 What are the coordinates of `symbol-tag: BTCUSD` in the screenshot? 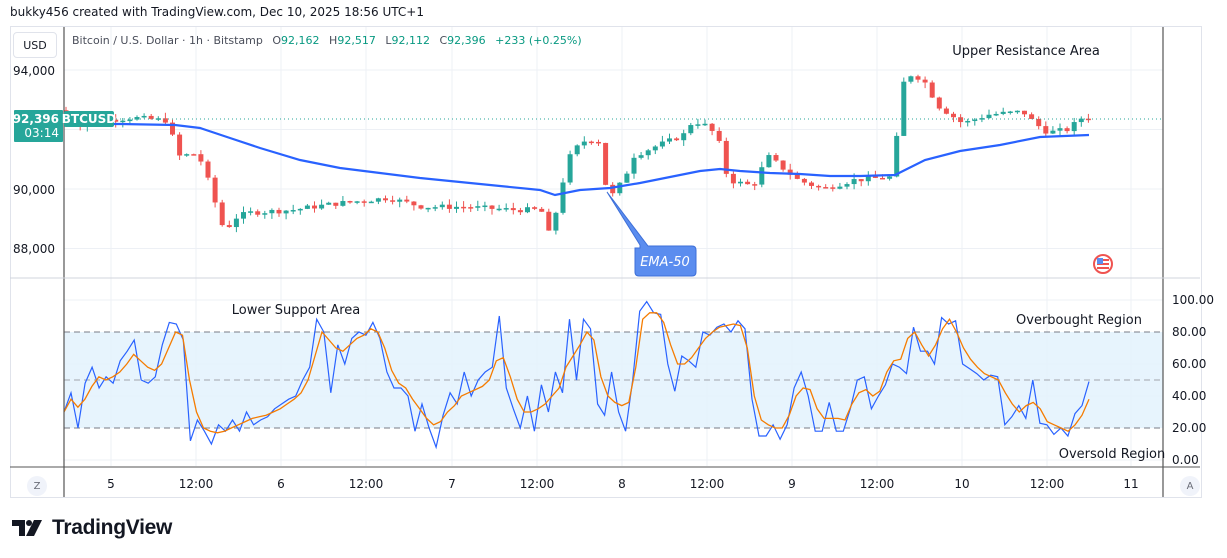 It's located at (89, 119).